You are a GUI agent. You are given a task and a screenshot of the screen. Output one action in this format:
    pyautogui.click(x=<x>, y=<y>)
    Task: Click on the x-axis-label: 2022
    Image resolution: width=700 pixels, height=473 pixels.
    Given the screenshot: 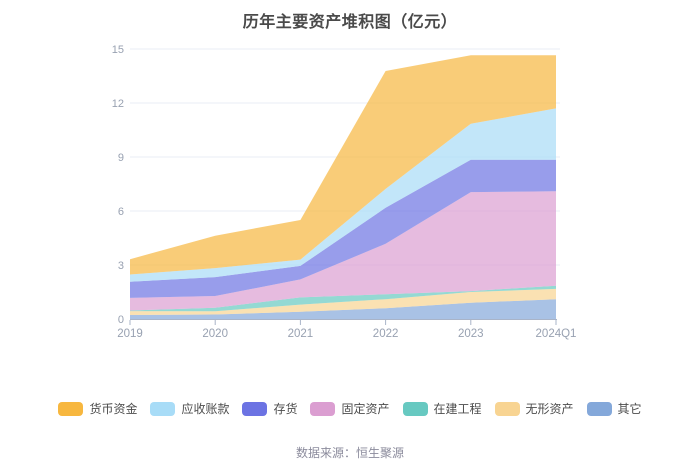 What is the action you would take?
    pyautogui.click(x=386, y=334)
    